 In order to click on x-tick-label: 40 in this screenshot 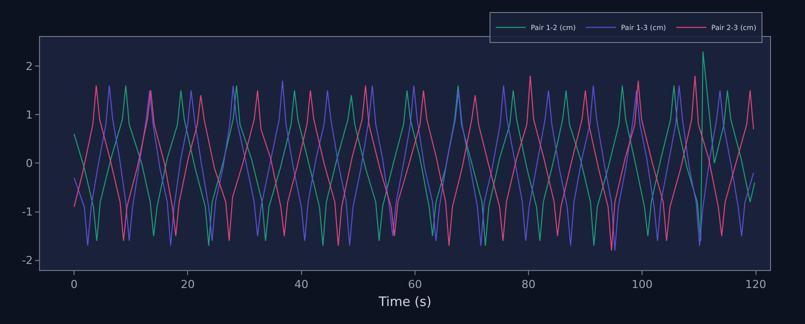, I will do `click(301, 285)`.